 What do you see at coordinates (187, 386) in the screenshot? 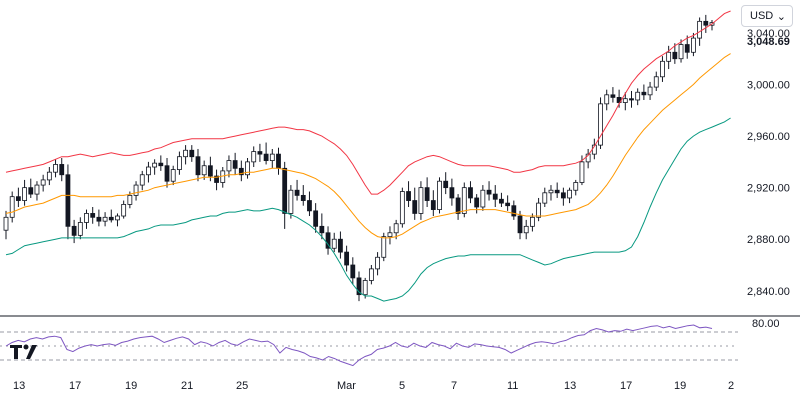
I see `x-tick-label: 21` at bounding box center [187, 386].